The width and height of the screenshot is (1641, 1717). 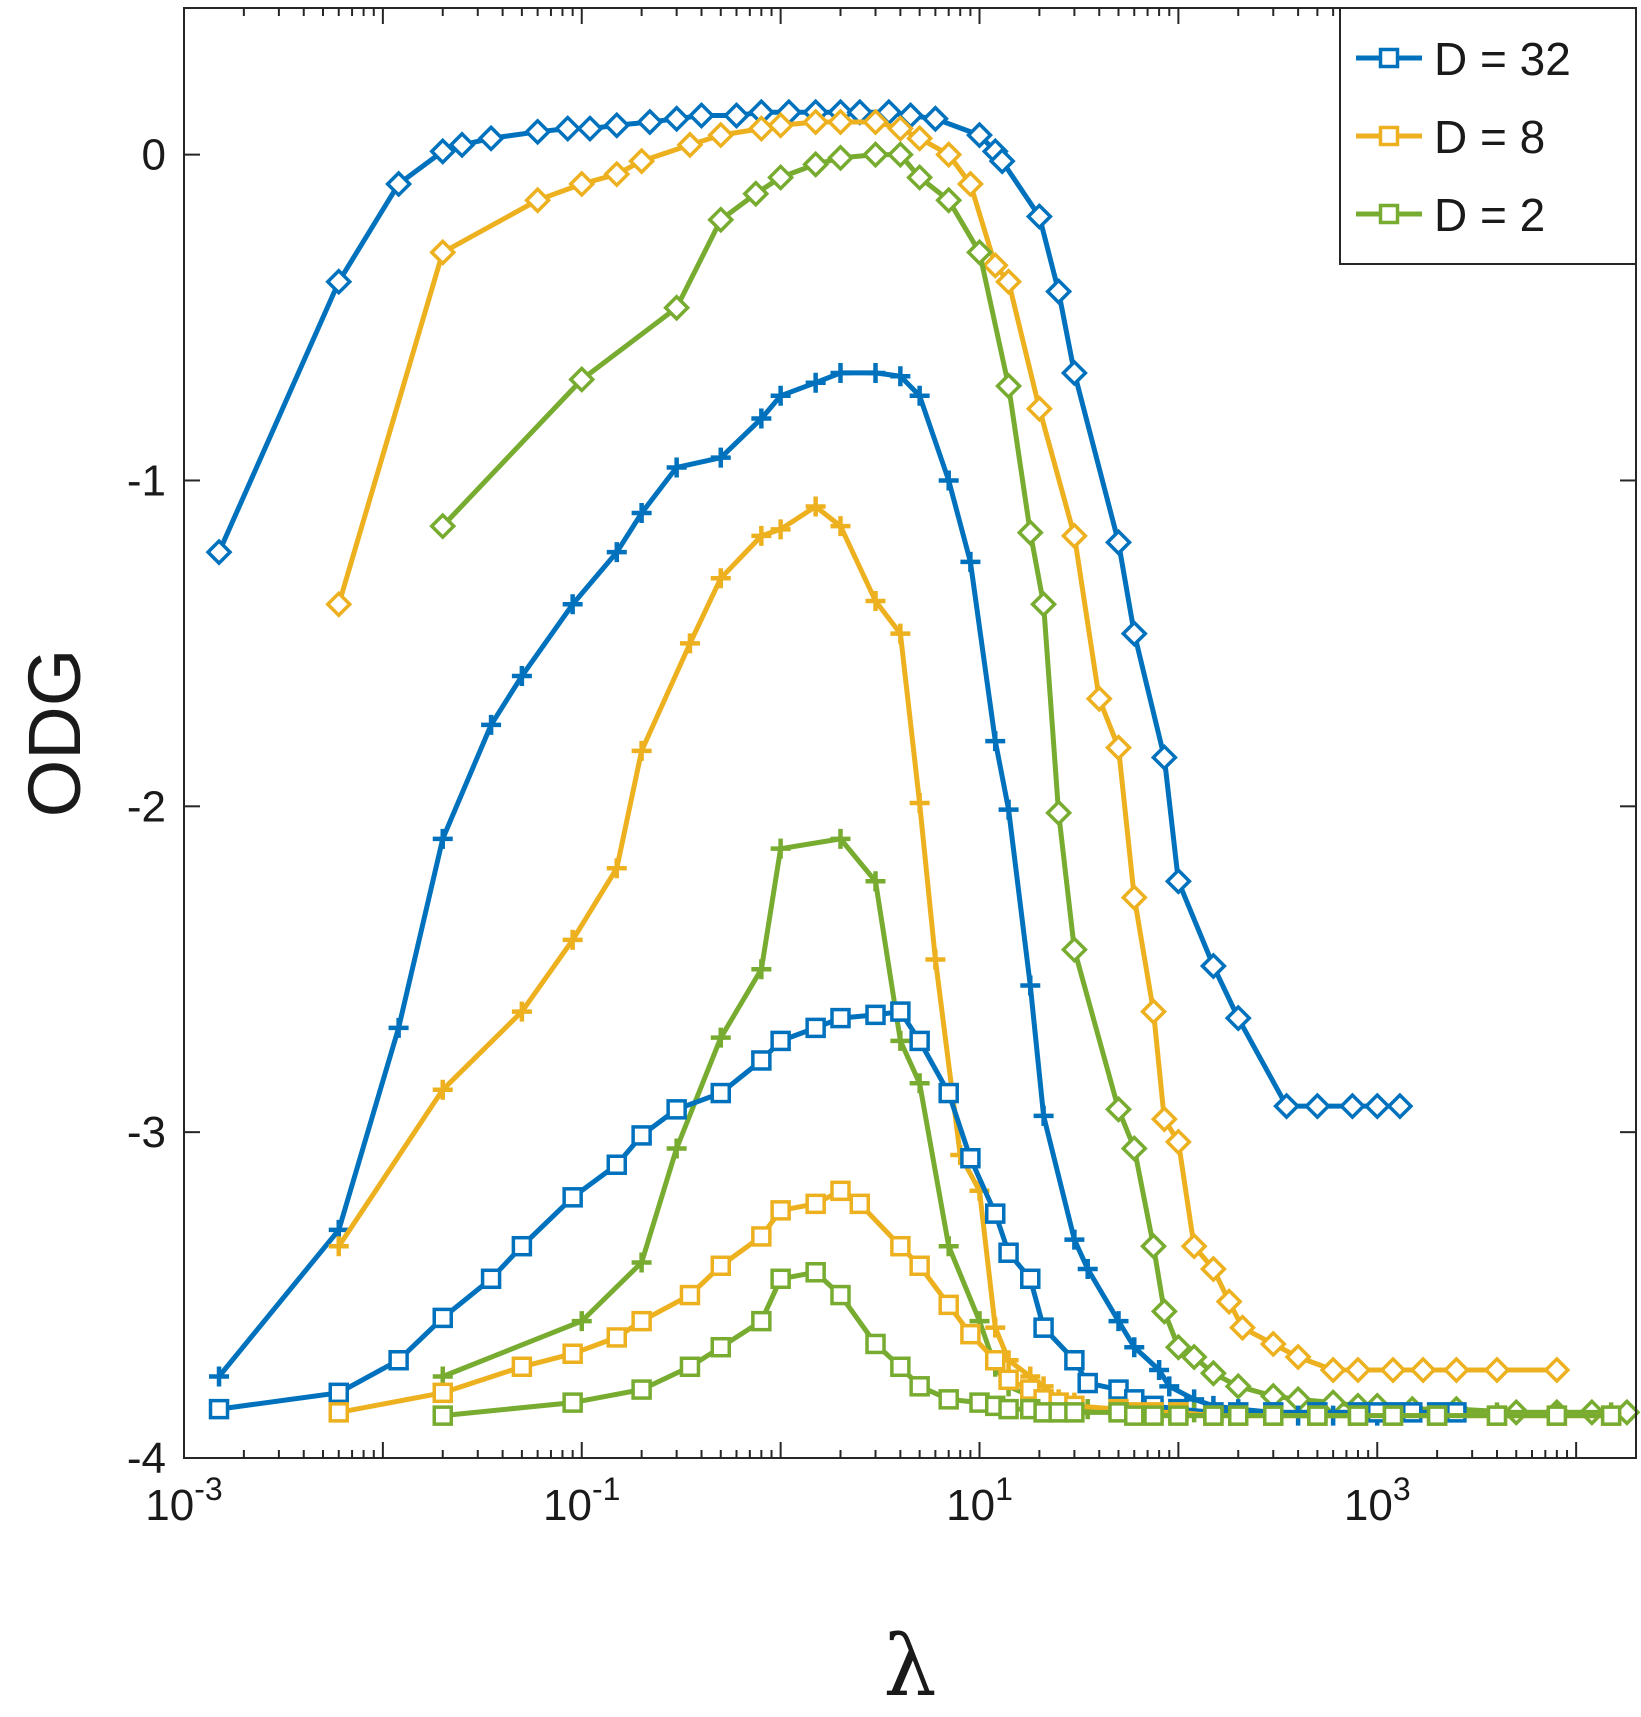 What do you see at coordinates (54, 733) in the screenshot?
I see `y-axis-title: ODG` at bounding box center [54, 733].